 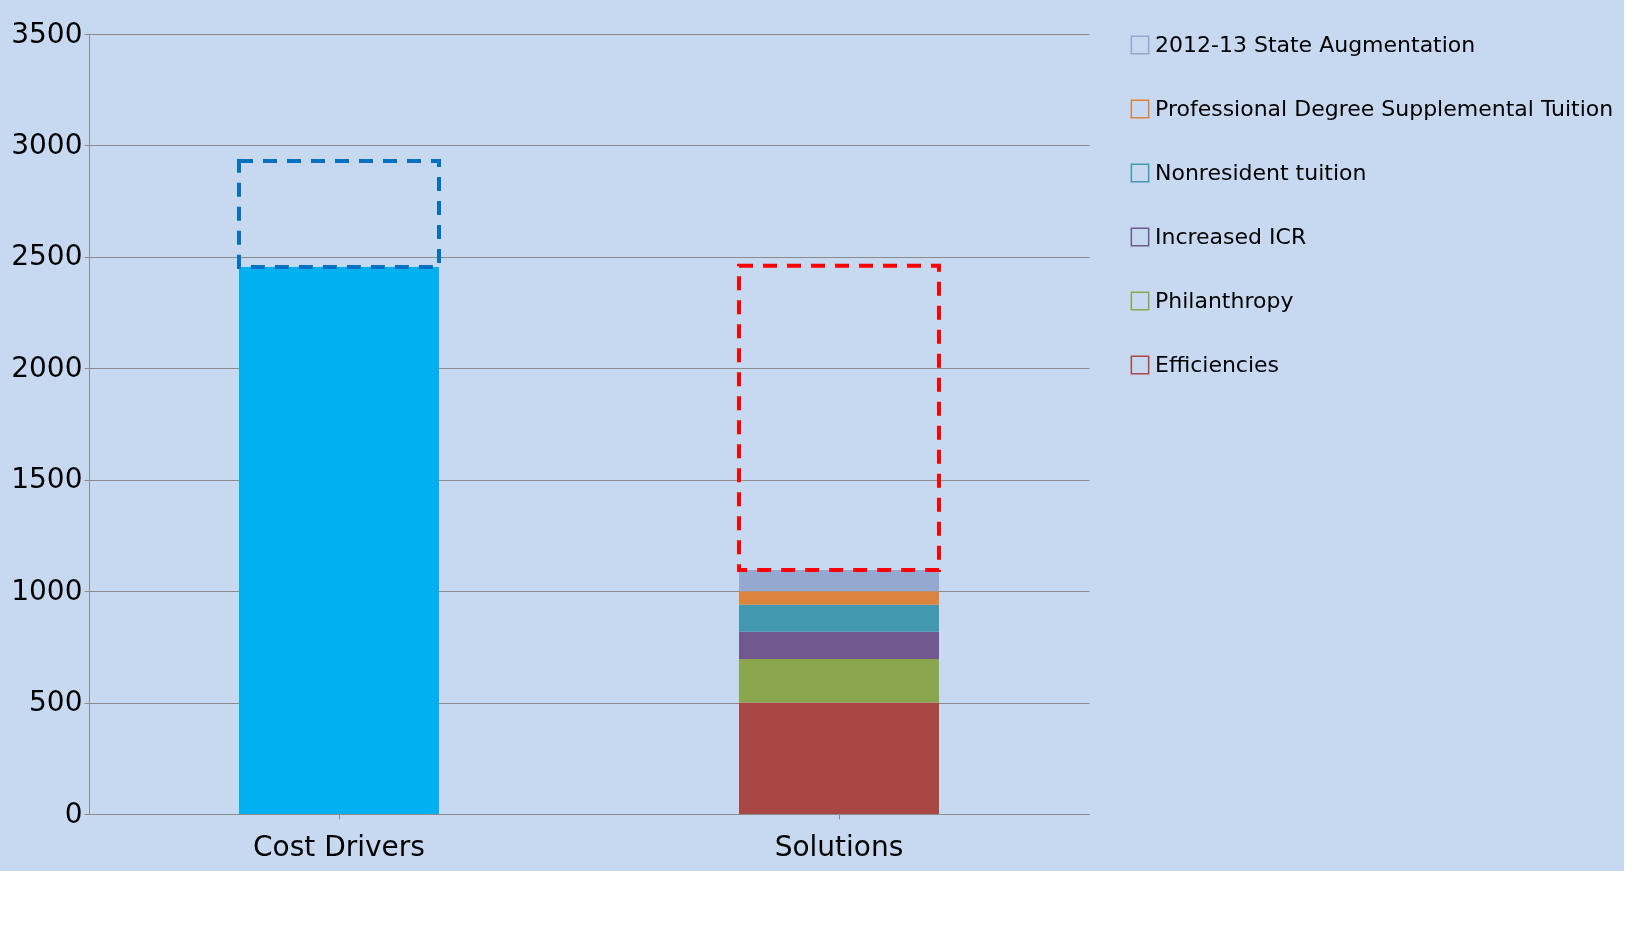 I want to click on legend-label: 2012-13 State Augmentation, so click(x=1315, y=44).